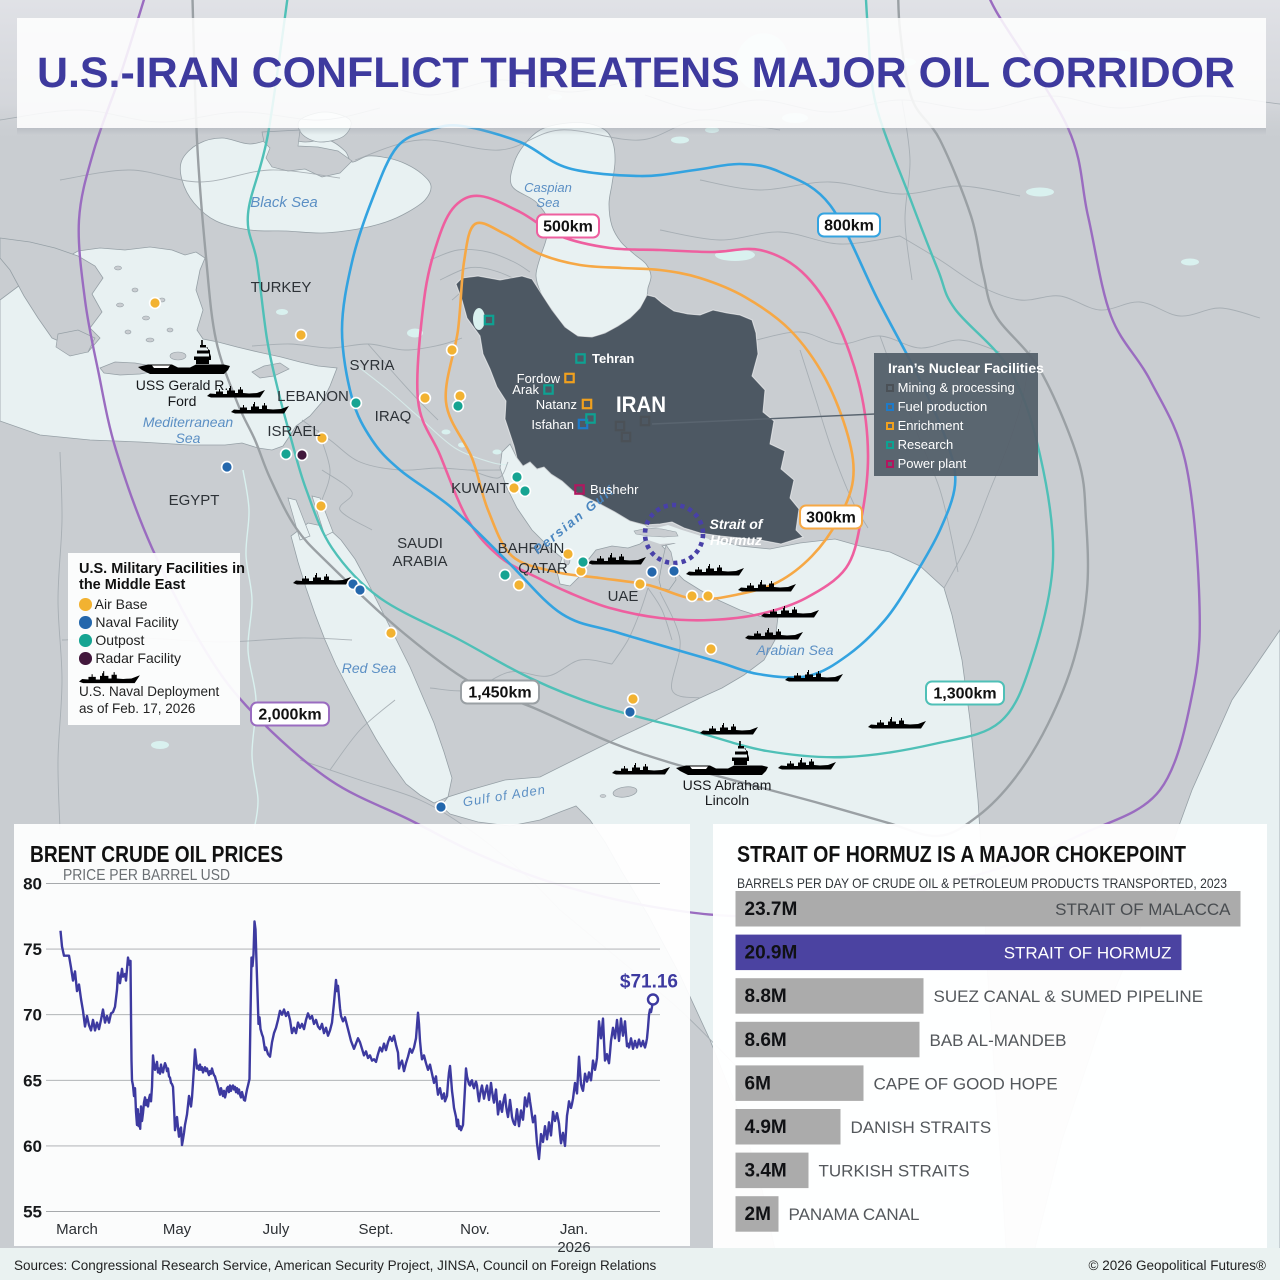 The image size is (1280, 1280). Describe the element at coordinates (921, 1127) in the screenshot. I see `svg-text: DANISH STRAITS` at that location.